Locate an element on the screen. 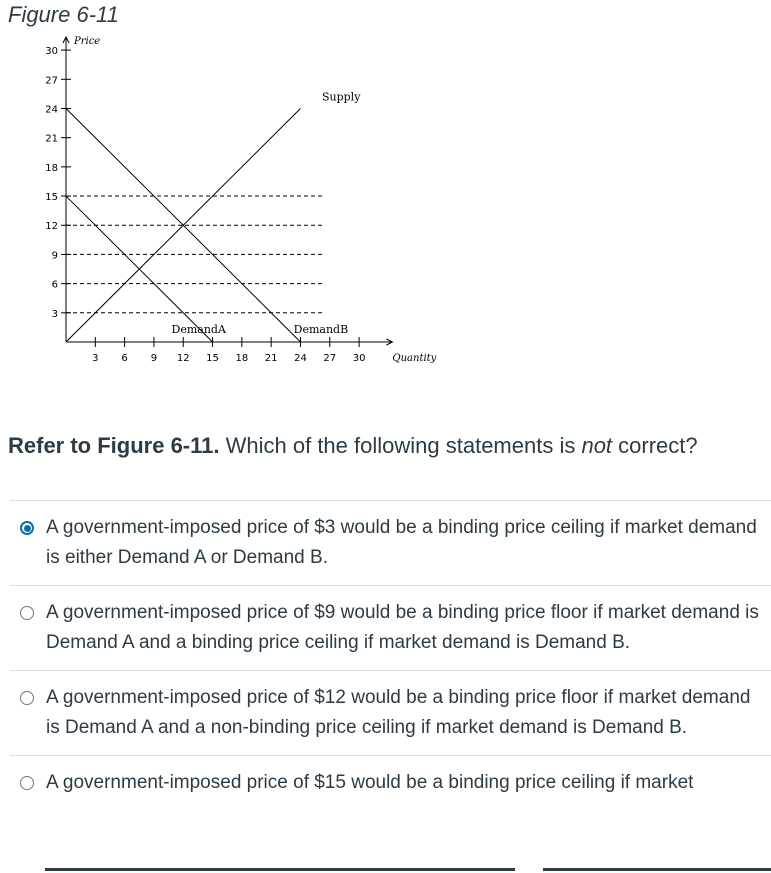  question-reference: Refer to Figure 6-11. is located at coordinates (114, 445).